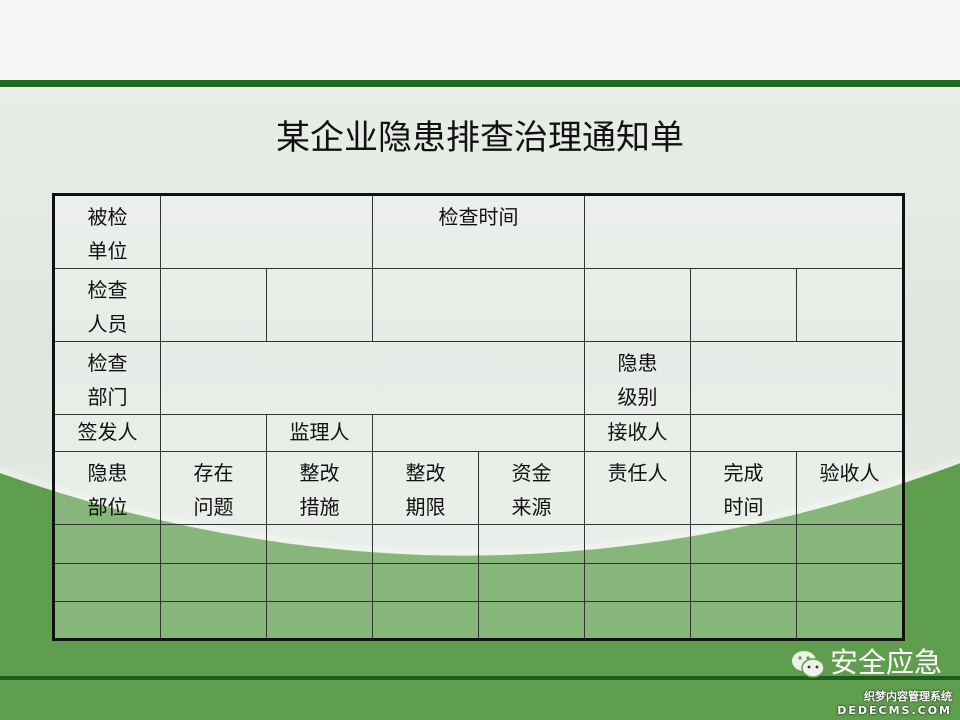 The image size is (960, 720). Describe the element at coordinates (637, 488) in the screenshot. I see `header-cell: 责任人` at that location.